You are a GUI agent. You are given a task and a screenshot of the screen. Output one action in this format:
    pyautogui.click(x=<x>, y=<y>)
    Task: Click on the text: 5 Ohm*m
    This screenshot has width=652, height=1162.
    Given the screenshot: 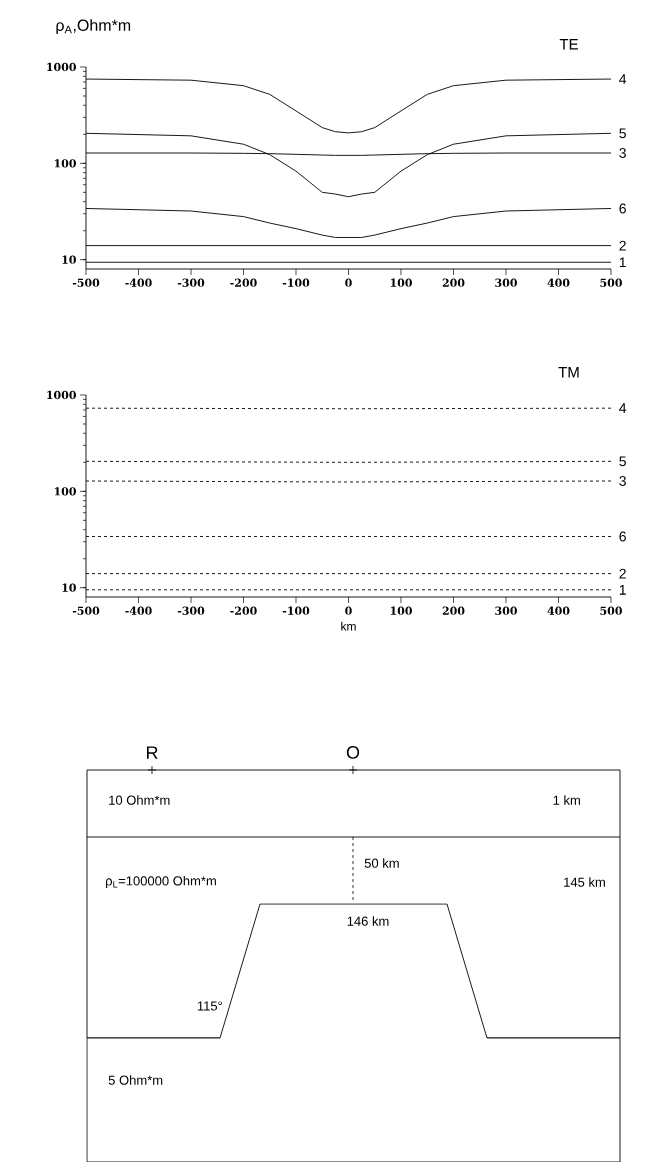 What is the action you would take?
    pyautogui.click(x=135, y=1080)
    